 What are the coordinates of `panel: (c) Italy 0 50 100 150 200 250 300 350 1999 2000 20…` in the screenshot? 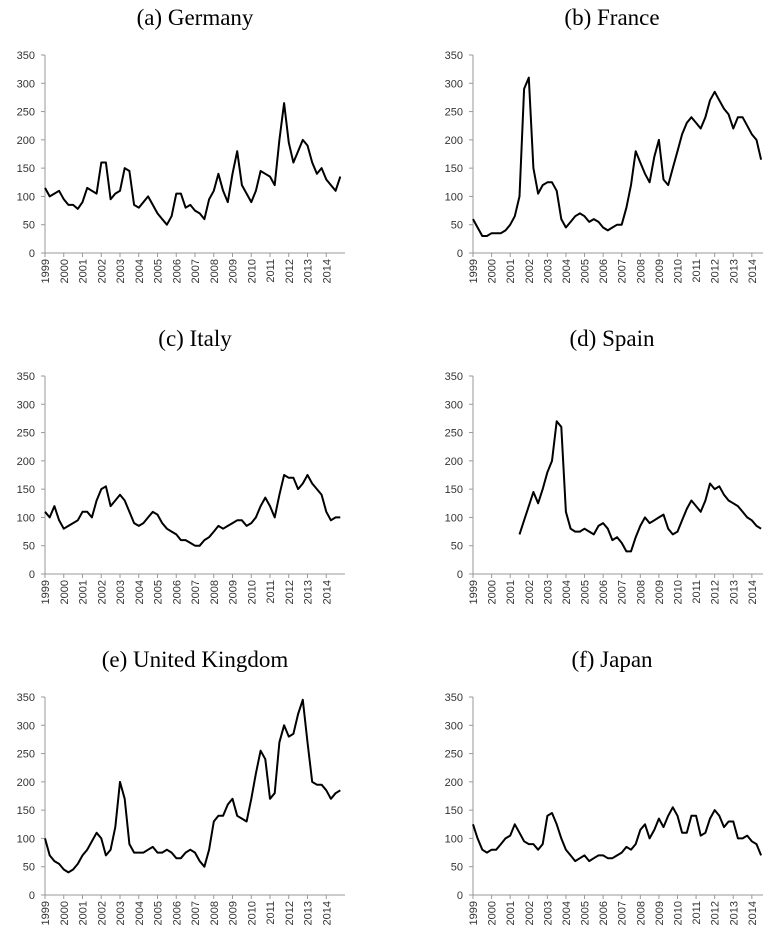 It's located at (181, 465).